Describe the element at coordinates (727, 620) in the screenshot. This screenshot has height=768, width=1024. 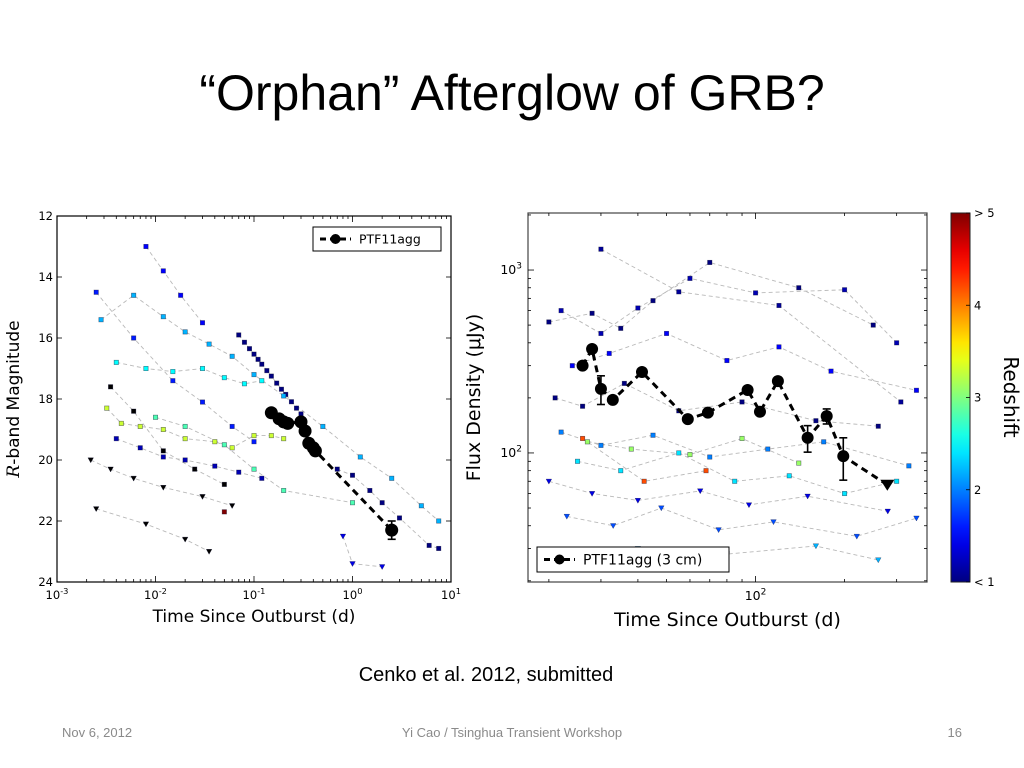
I see `x-axis-label: Time Since Outburst (d)` at that location.